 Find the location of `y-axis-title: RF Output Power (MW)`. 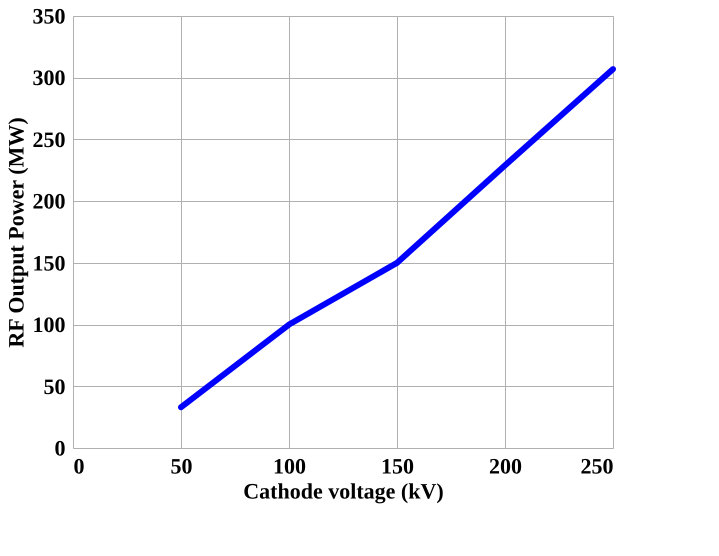

y-axis-title: RF Output Power (MW) is located at coordinates (16, 232).